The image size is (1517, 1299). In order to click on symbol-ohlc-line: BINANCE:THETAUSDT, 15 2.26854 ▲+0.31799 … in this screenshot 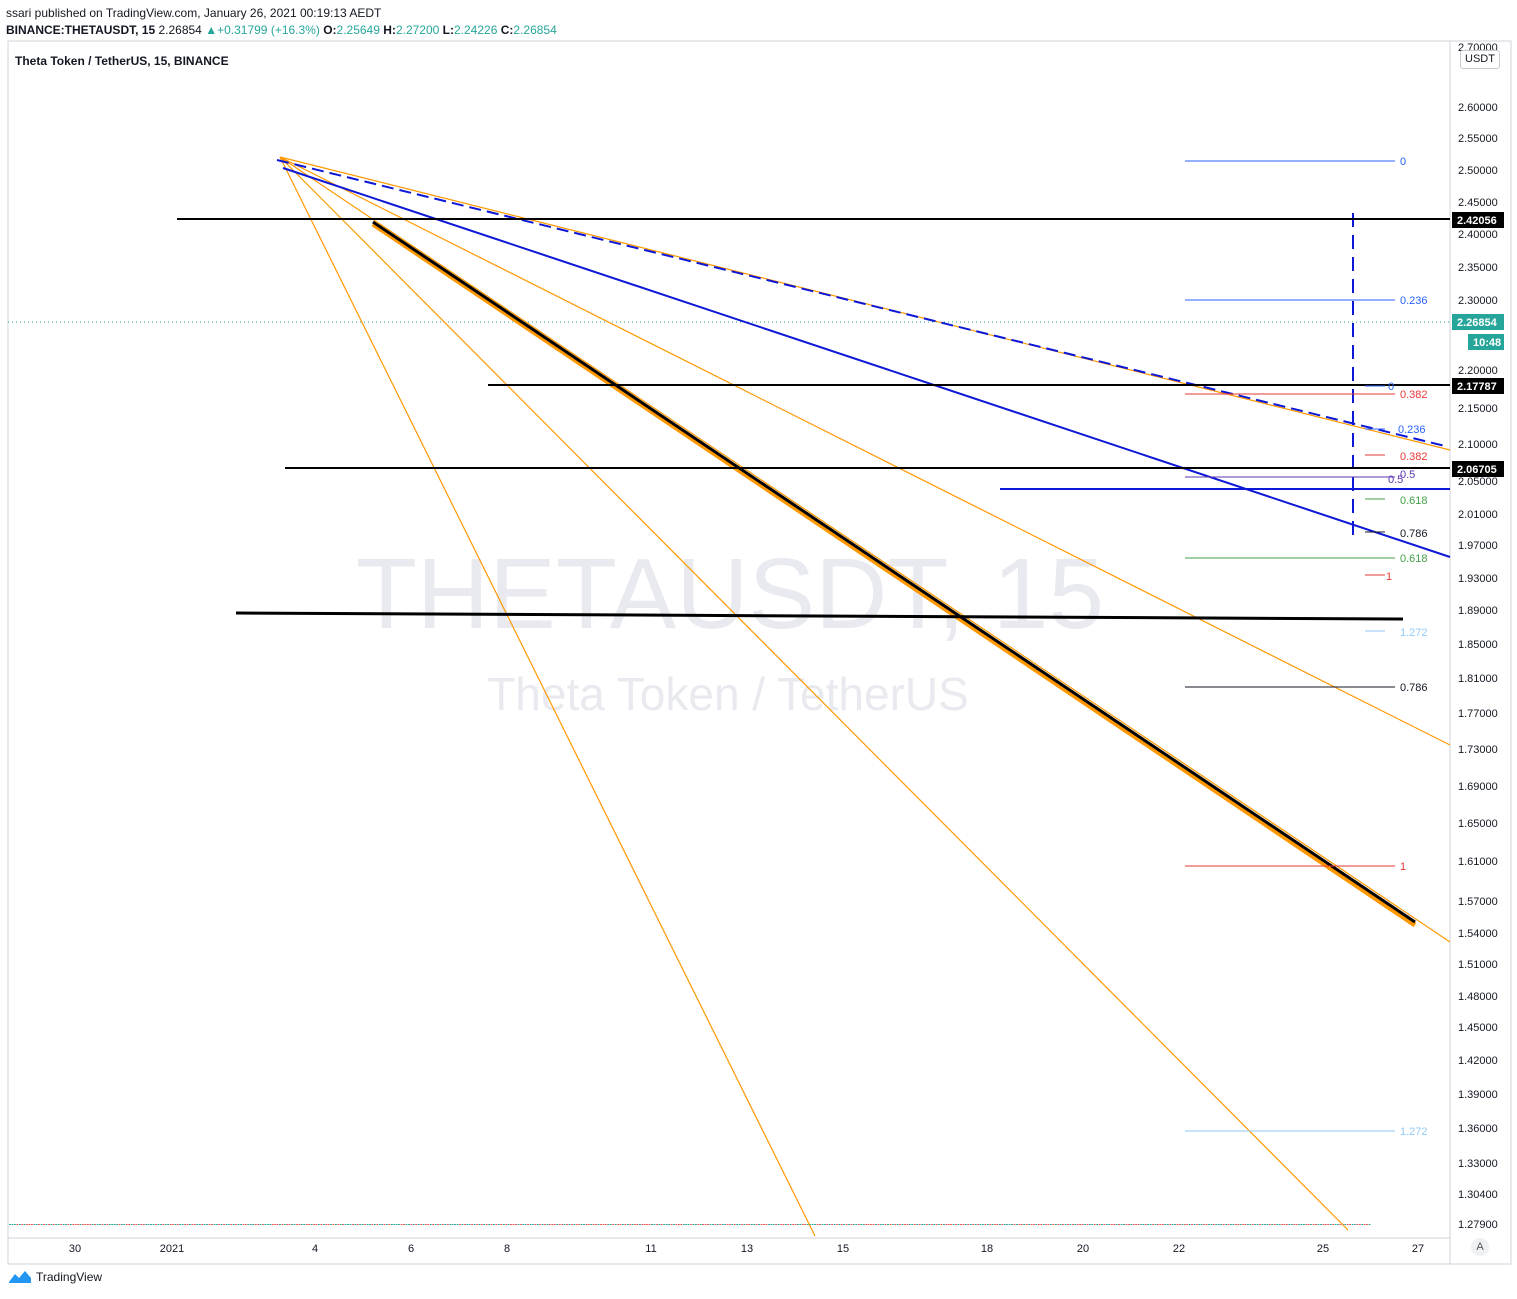, I will do `click(281, 30)`.